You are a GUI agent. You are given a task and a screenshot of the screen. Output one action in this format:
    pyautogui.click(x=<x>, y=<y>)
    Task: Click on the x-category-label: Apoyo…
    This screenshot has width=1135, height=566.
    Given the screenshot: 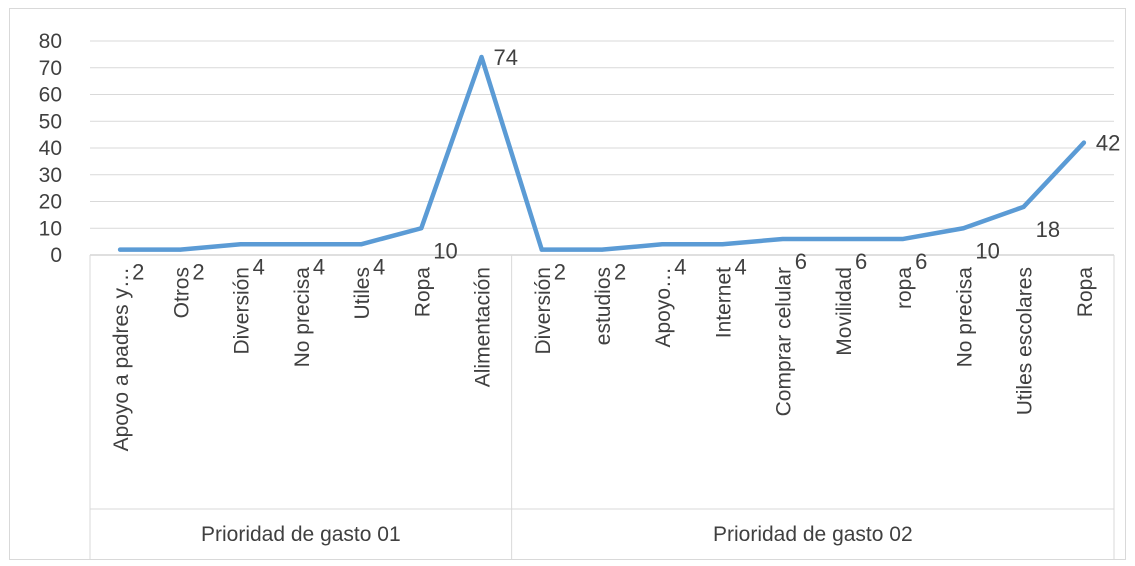 What is the action you would take?
    pyautogui.click(x=663, y=307)
    